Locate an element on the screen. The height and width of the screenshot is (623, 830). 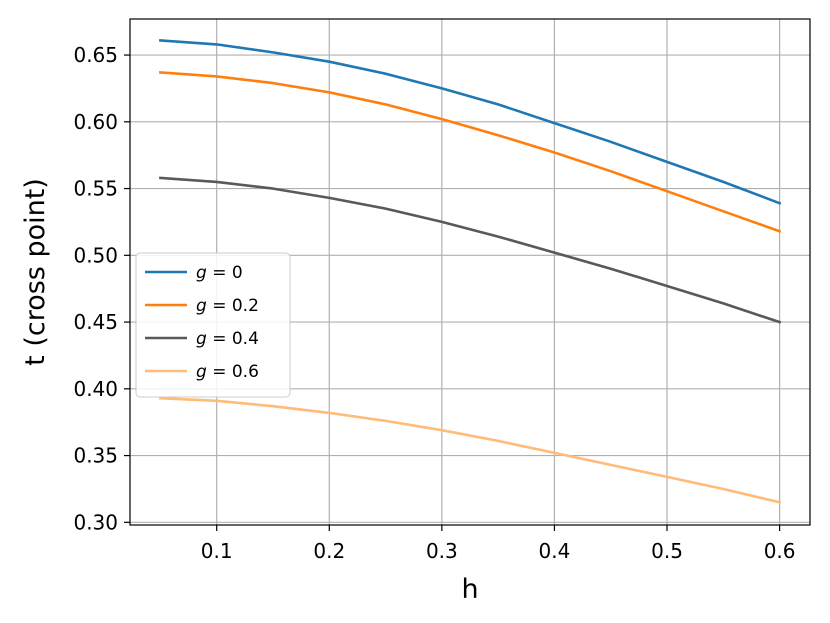
x-tick-label: 0.2 is located at coordinates (329, 551).